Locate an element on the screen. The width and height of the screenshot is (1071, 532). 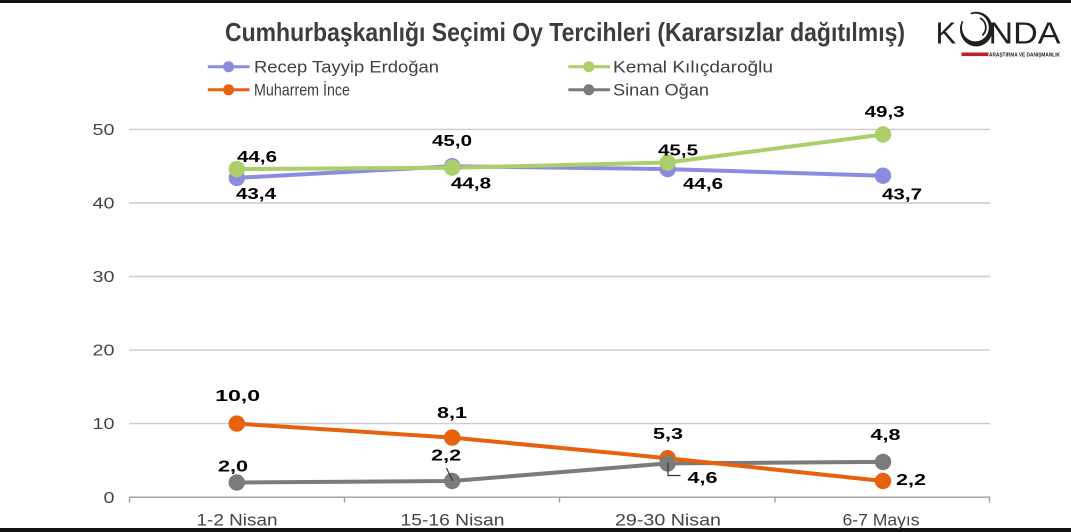
svg-text: 30 is located at coordinates (104, 277).